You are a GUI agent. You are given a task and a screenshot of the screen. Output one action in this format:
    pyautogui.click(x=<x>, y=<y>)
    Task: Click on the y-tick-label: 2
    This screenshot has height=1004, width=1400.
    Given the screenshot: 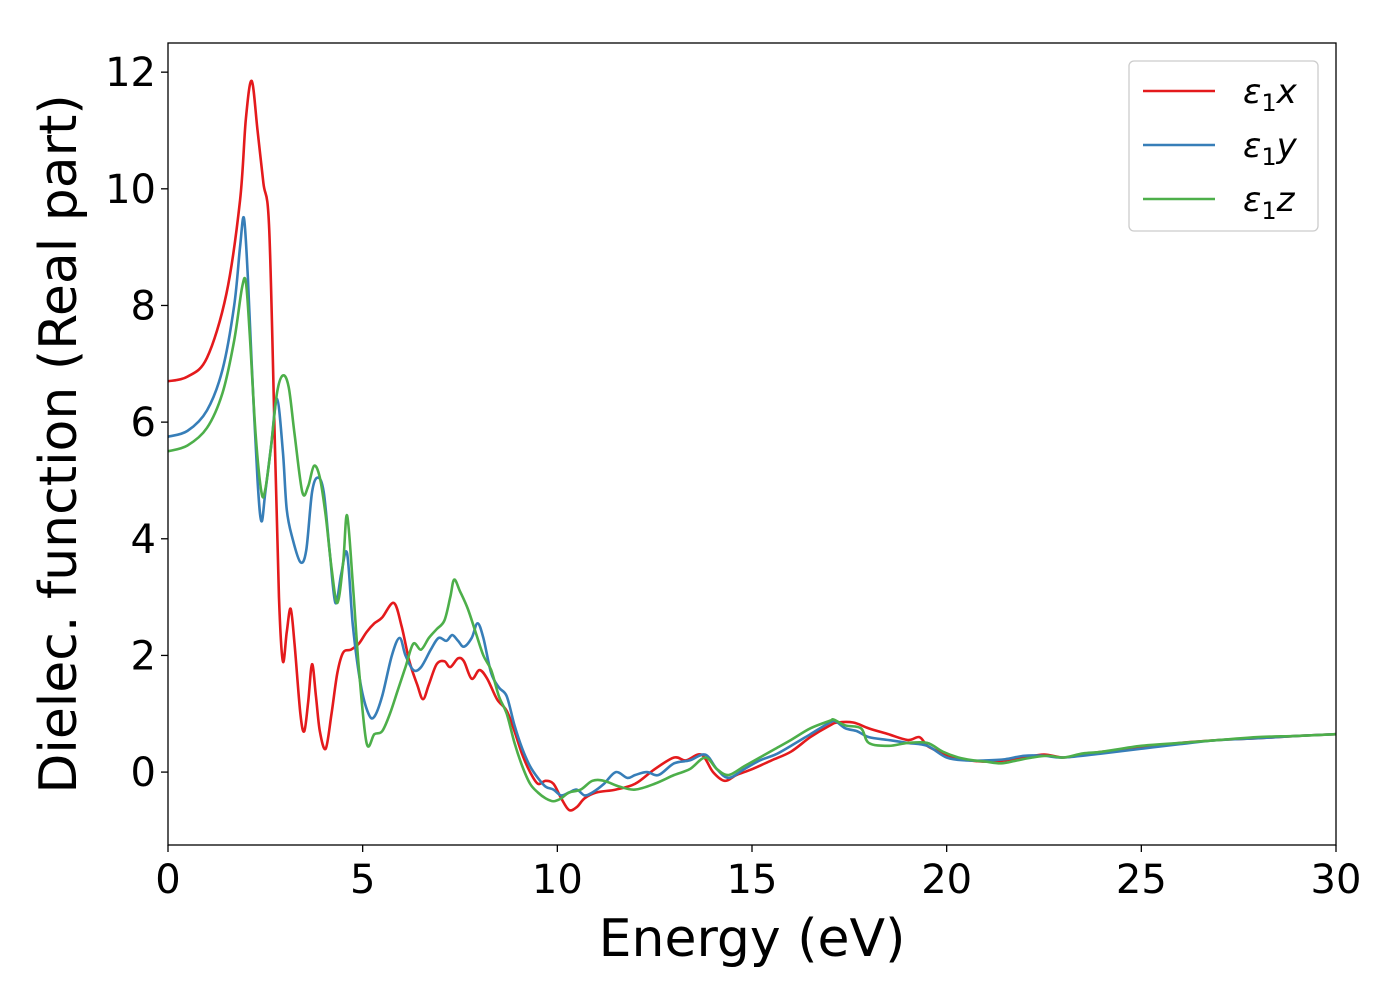 What is the action you would take?
    pyautogui.click(x=143, y=656)
    